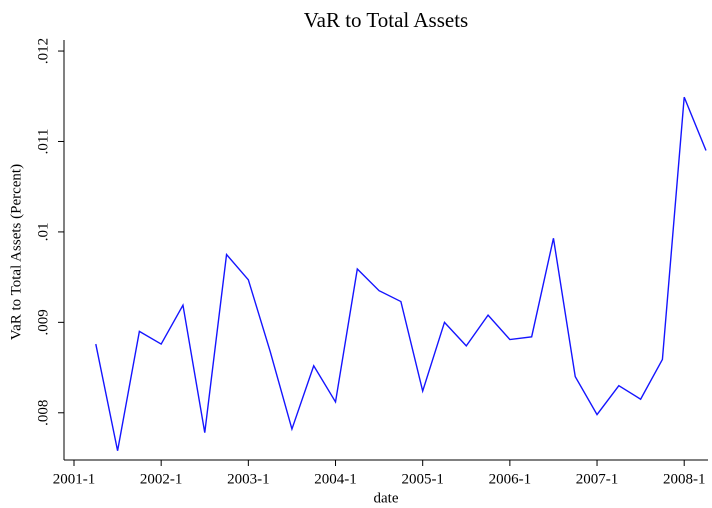  I want to click on y-tick-label: .012, so click(43, 51).